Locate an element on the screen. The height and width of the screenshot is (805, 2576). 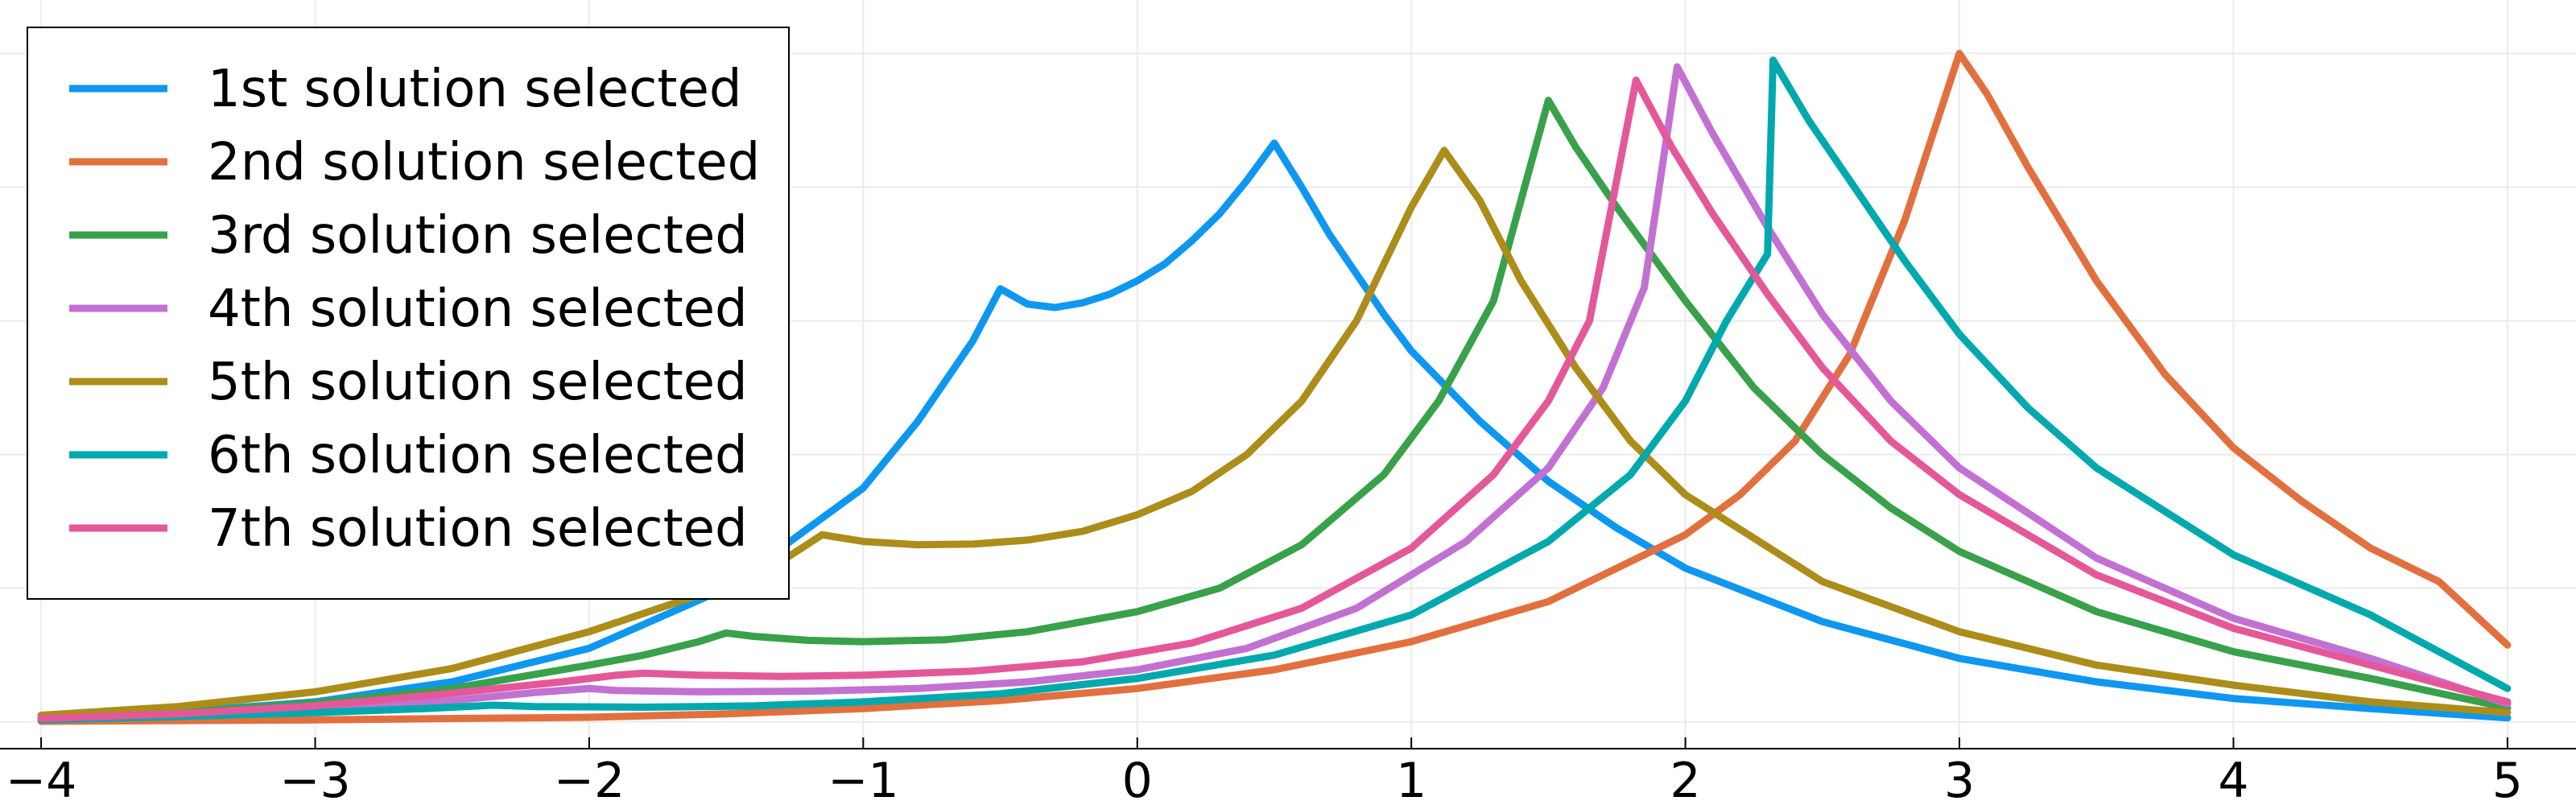
legend-label-2: 2nd solution selected is located at coordinates (484, 162).